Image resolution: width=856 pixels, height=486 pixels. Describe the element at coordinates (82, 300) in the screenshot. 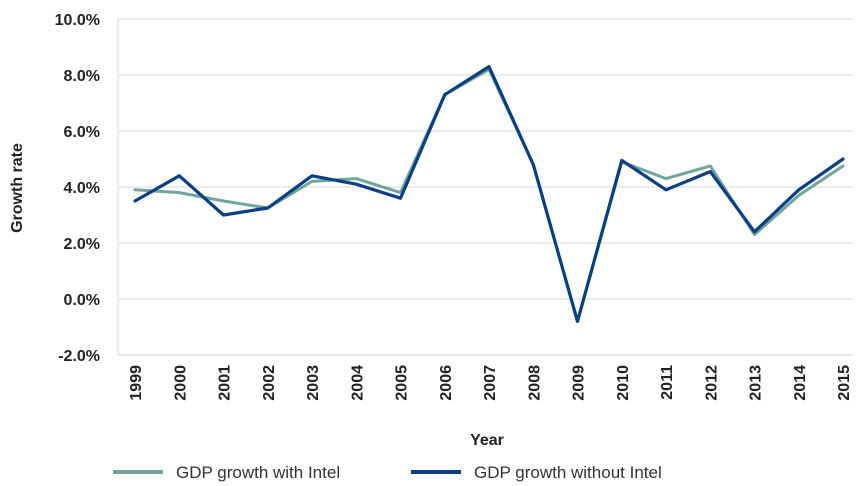

I see `y-tick-label: 0.0%` at that location.